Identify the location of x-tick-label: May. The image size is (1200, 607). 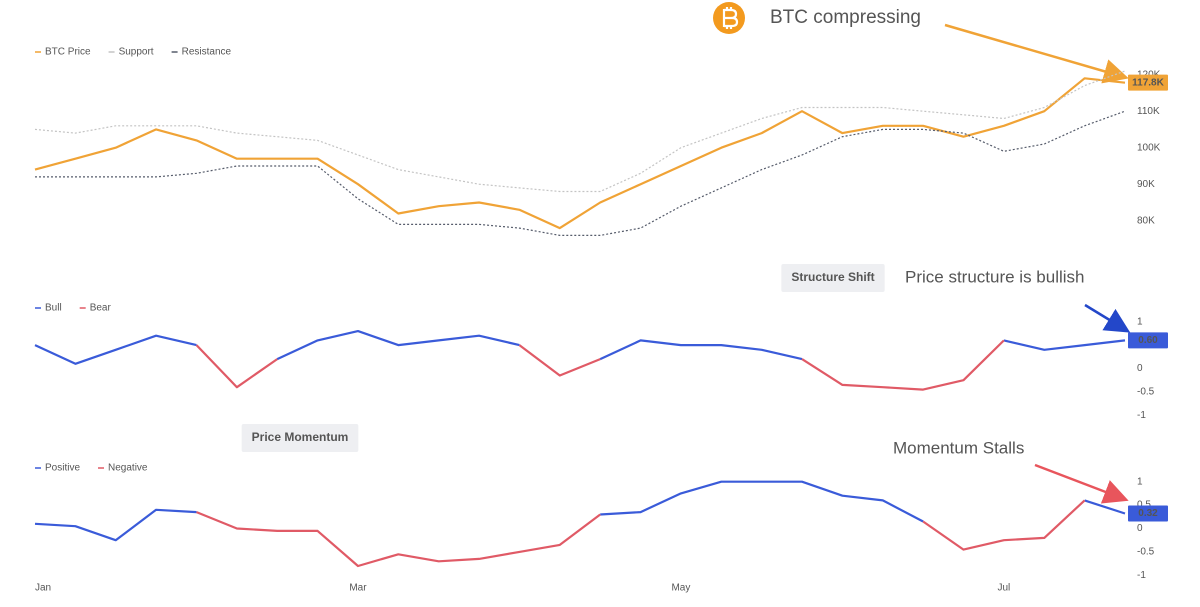
(680, 588).